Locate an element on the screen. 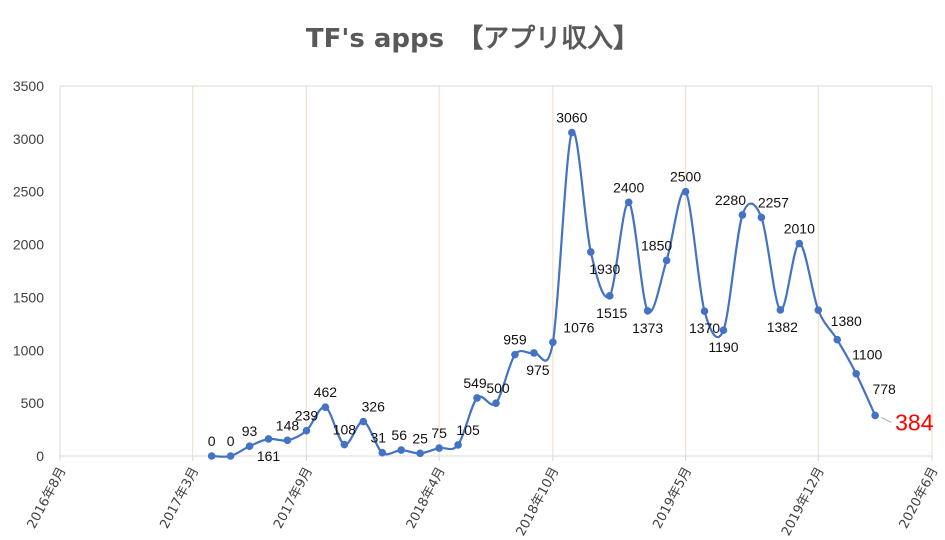 This screenshot has width=945, height=540. data-label-leader is located at coordinates (886, 419).